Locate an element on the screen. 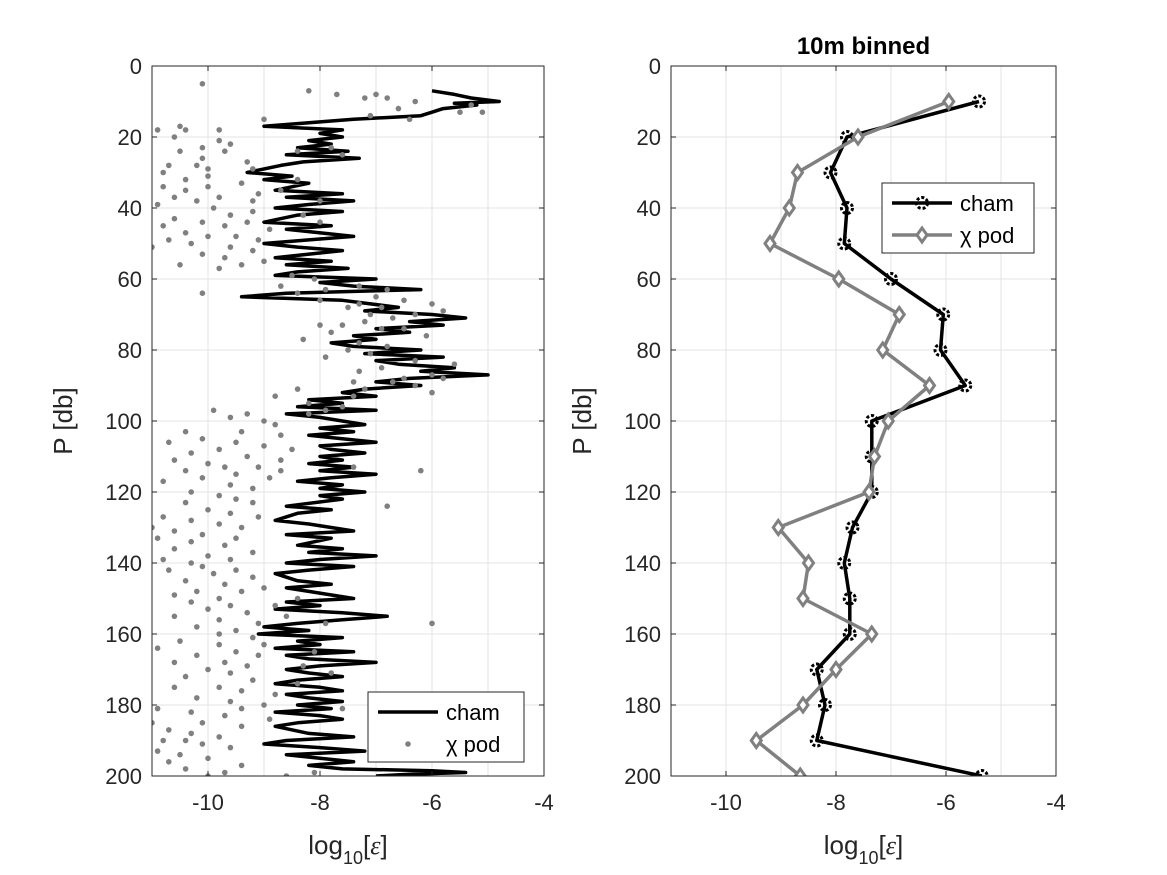 Image resolution: width=1167 pixels, height=875 pixels. y-tick-label: 60 is located at coordinates (649, 279).